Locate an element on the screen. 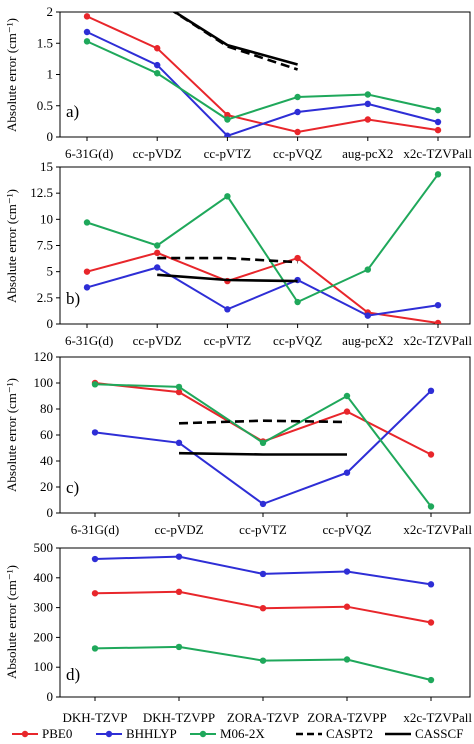 The image size is (474, 744). x-tick-label: ZORA-TZVPP is located at coordinates (346, 717).